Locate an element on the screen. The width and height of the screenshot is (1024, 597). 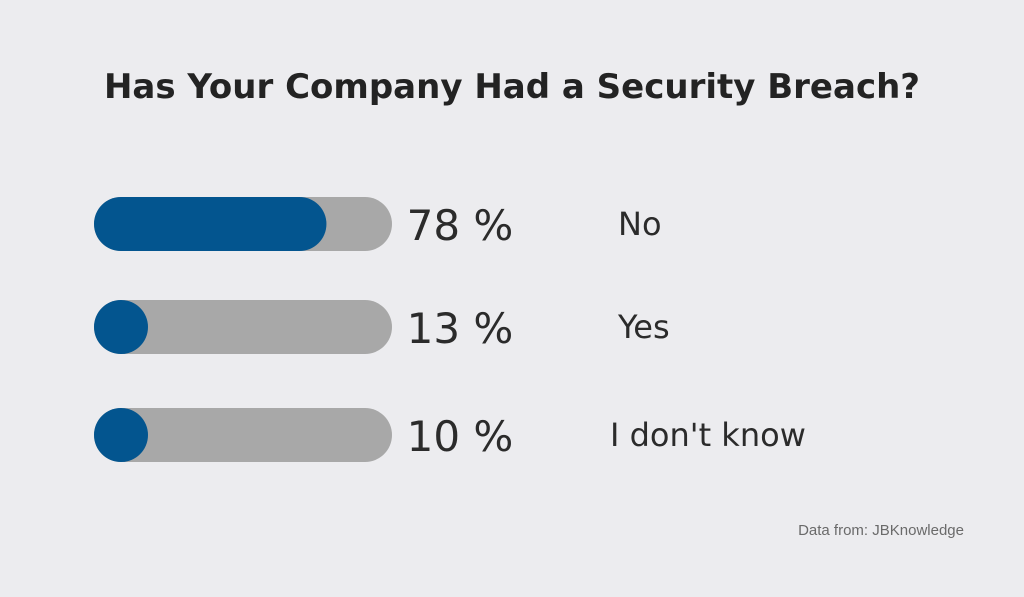
category-label-1: Yes is located at coordinates (643, 327).